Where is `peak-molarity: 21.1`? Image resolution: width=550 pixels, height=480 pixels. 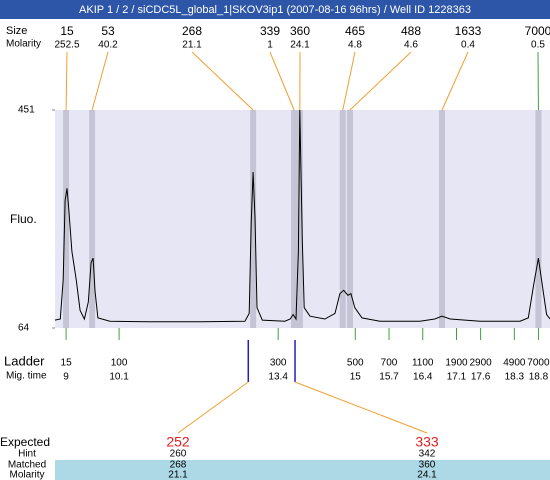 peak-molarity: 21.1 is located at coordinates (192, 45).